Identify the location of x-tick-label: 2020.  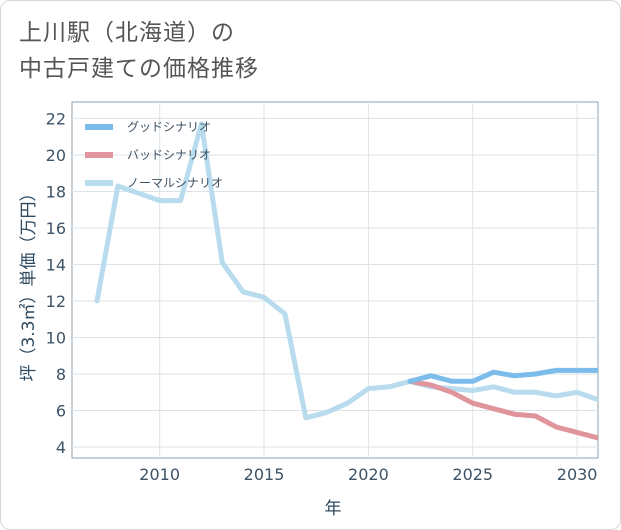
(368, 474).